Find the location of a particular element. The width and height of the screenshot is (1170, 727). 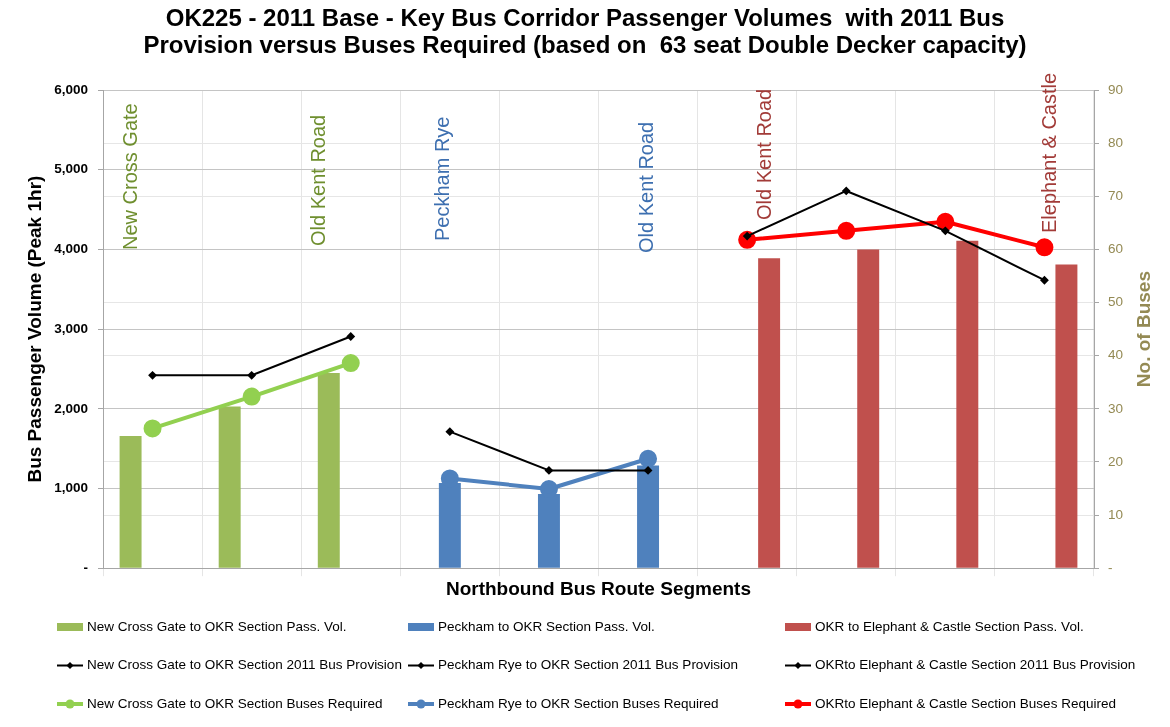

y2-tick-label: 20 is located at coordinates (1116, 461).